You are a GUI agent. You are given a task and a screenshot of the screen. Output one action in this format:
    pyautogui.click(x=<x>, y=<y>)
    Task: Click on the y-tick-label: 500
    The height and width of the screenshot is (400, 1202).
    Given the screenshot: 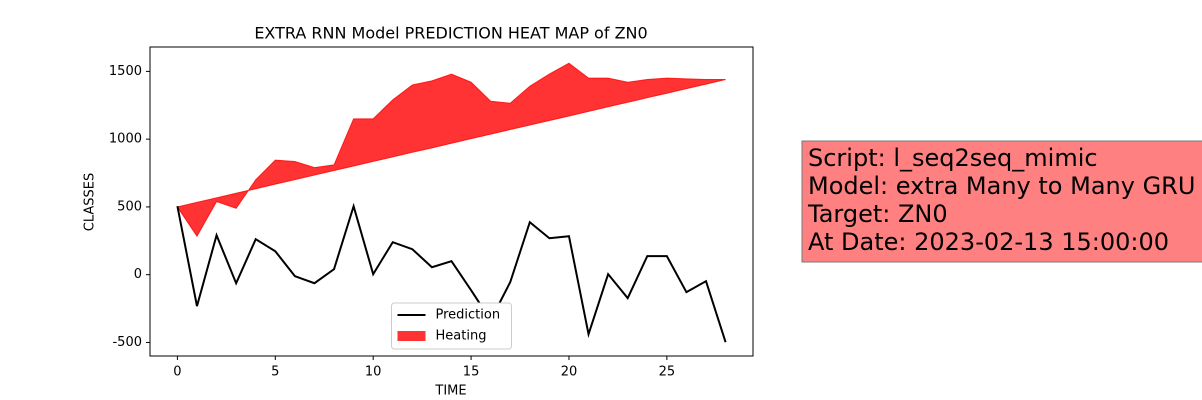 What is the action you would take?
    pyautogui.click(x=129, y=206)
    